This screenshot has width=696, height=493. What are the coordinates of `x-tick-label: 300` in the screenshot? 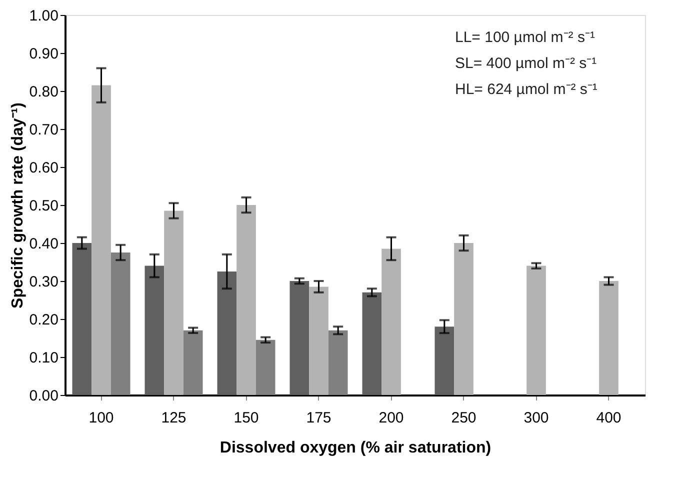 It's located at (536, 418).